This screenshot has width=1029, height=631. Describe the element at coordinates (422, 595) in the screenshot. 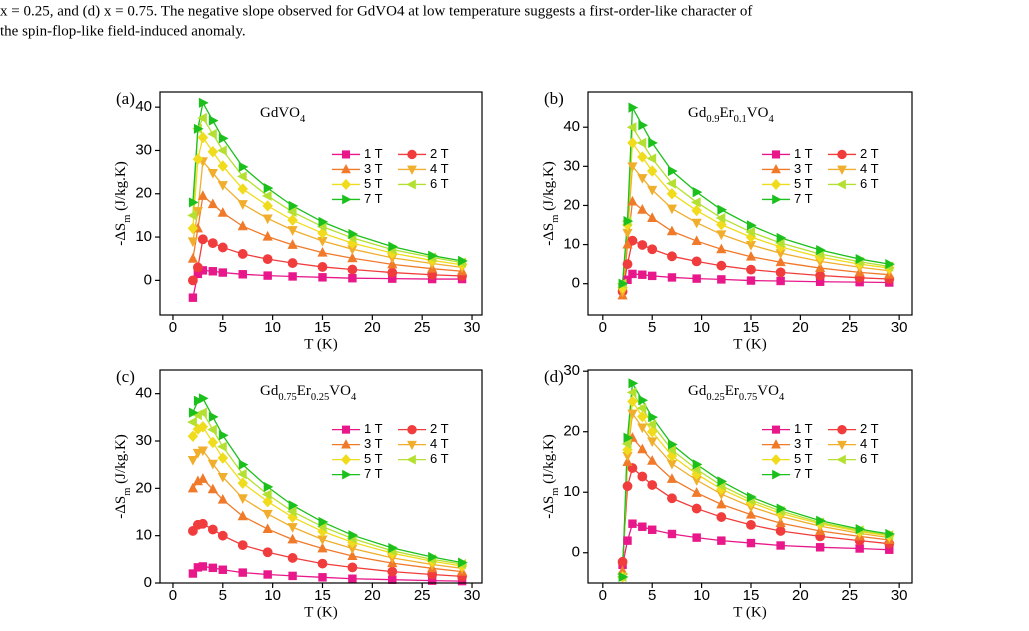

I see `x-tick-label: 25` at that location.